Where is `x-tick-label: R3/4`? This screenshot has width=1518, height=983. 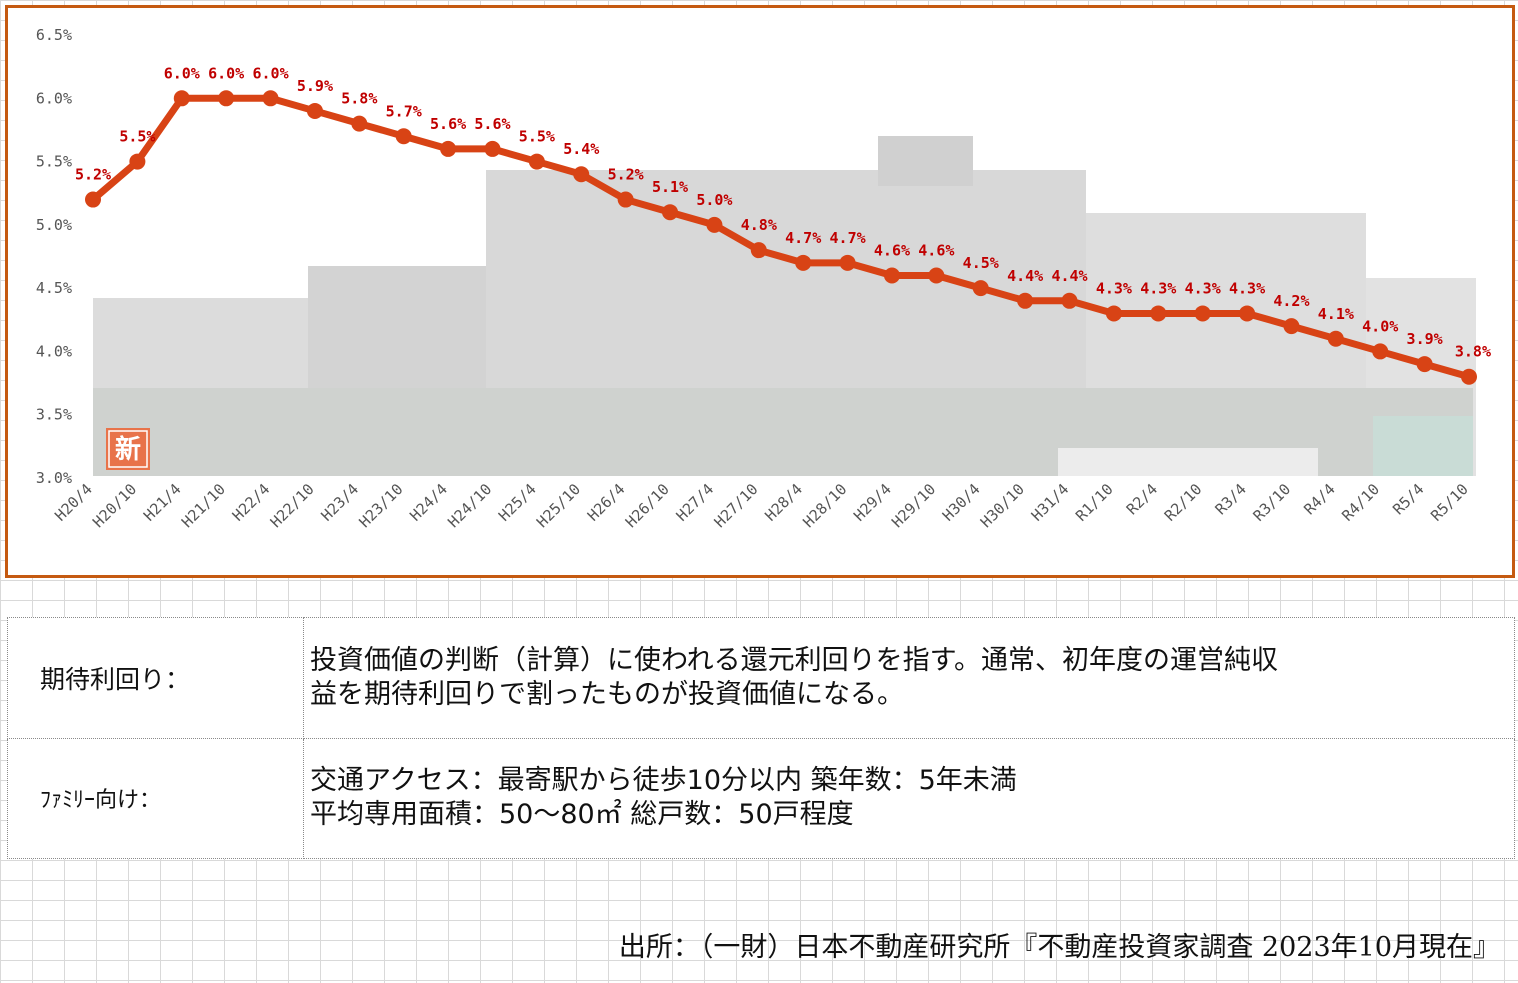
x-tick-label: R3/4 is located at coordinates (1231, 499).